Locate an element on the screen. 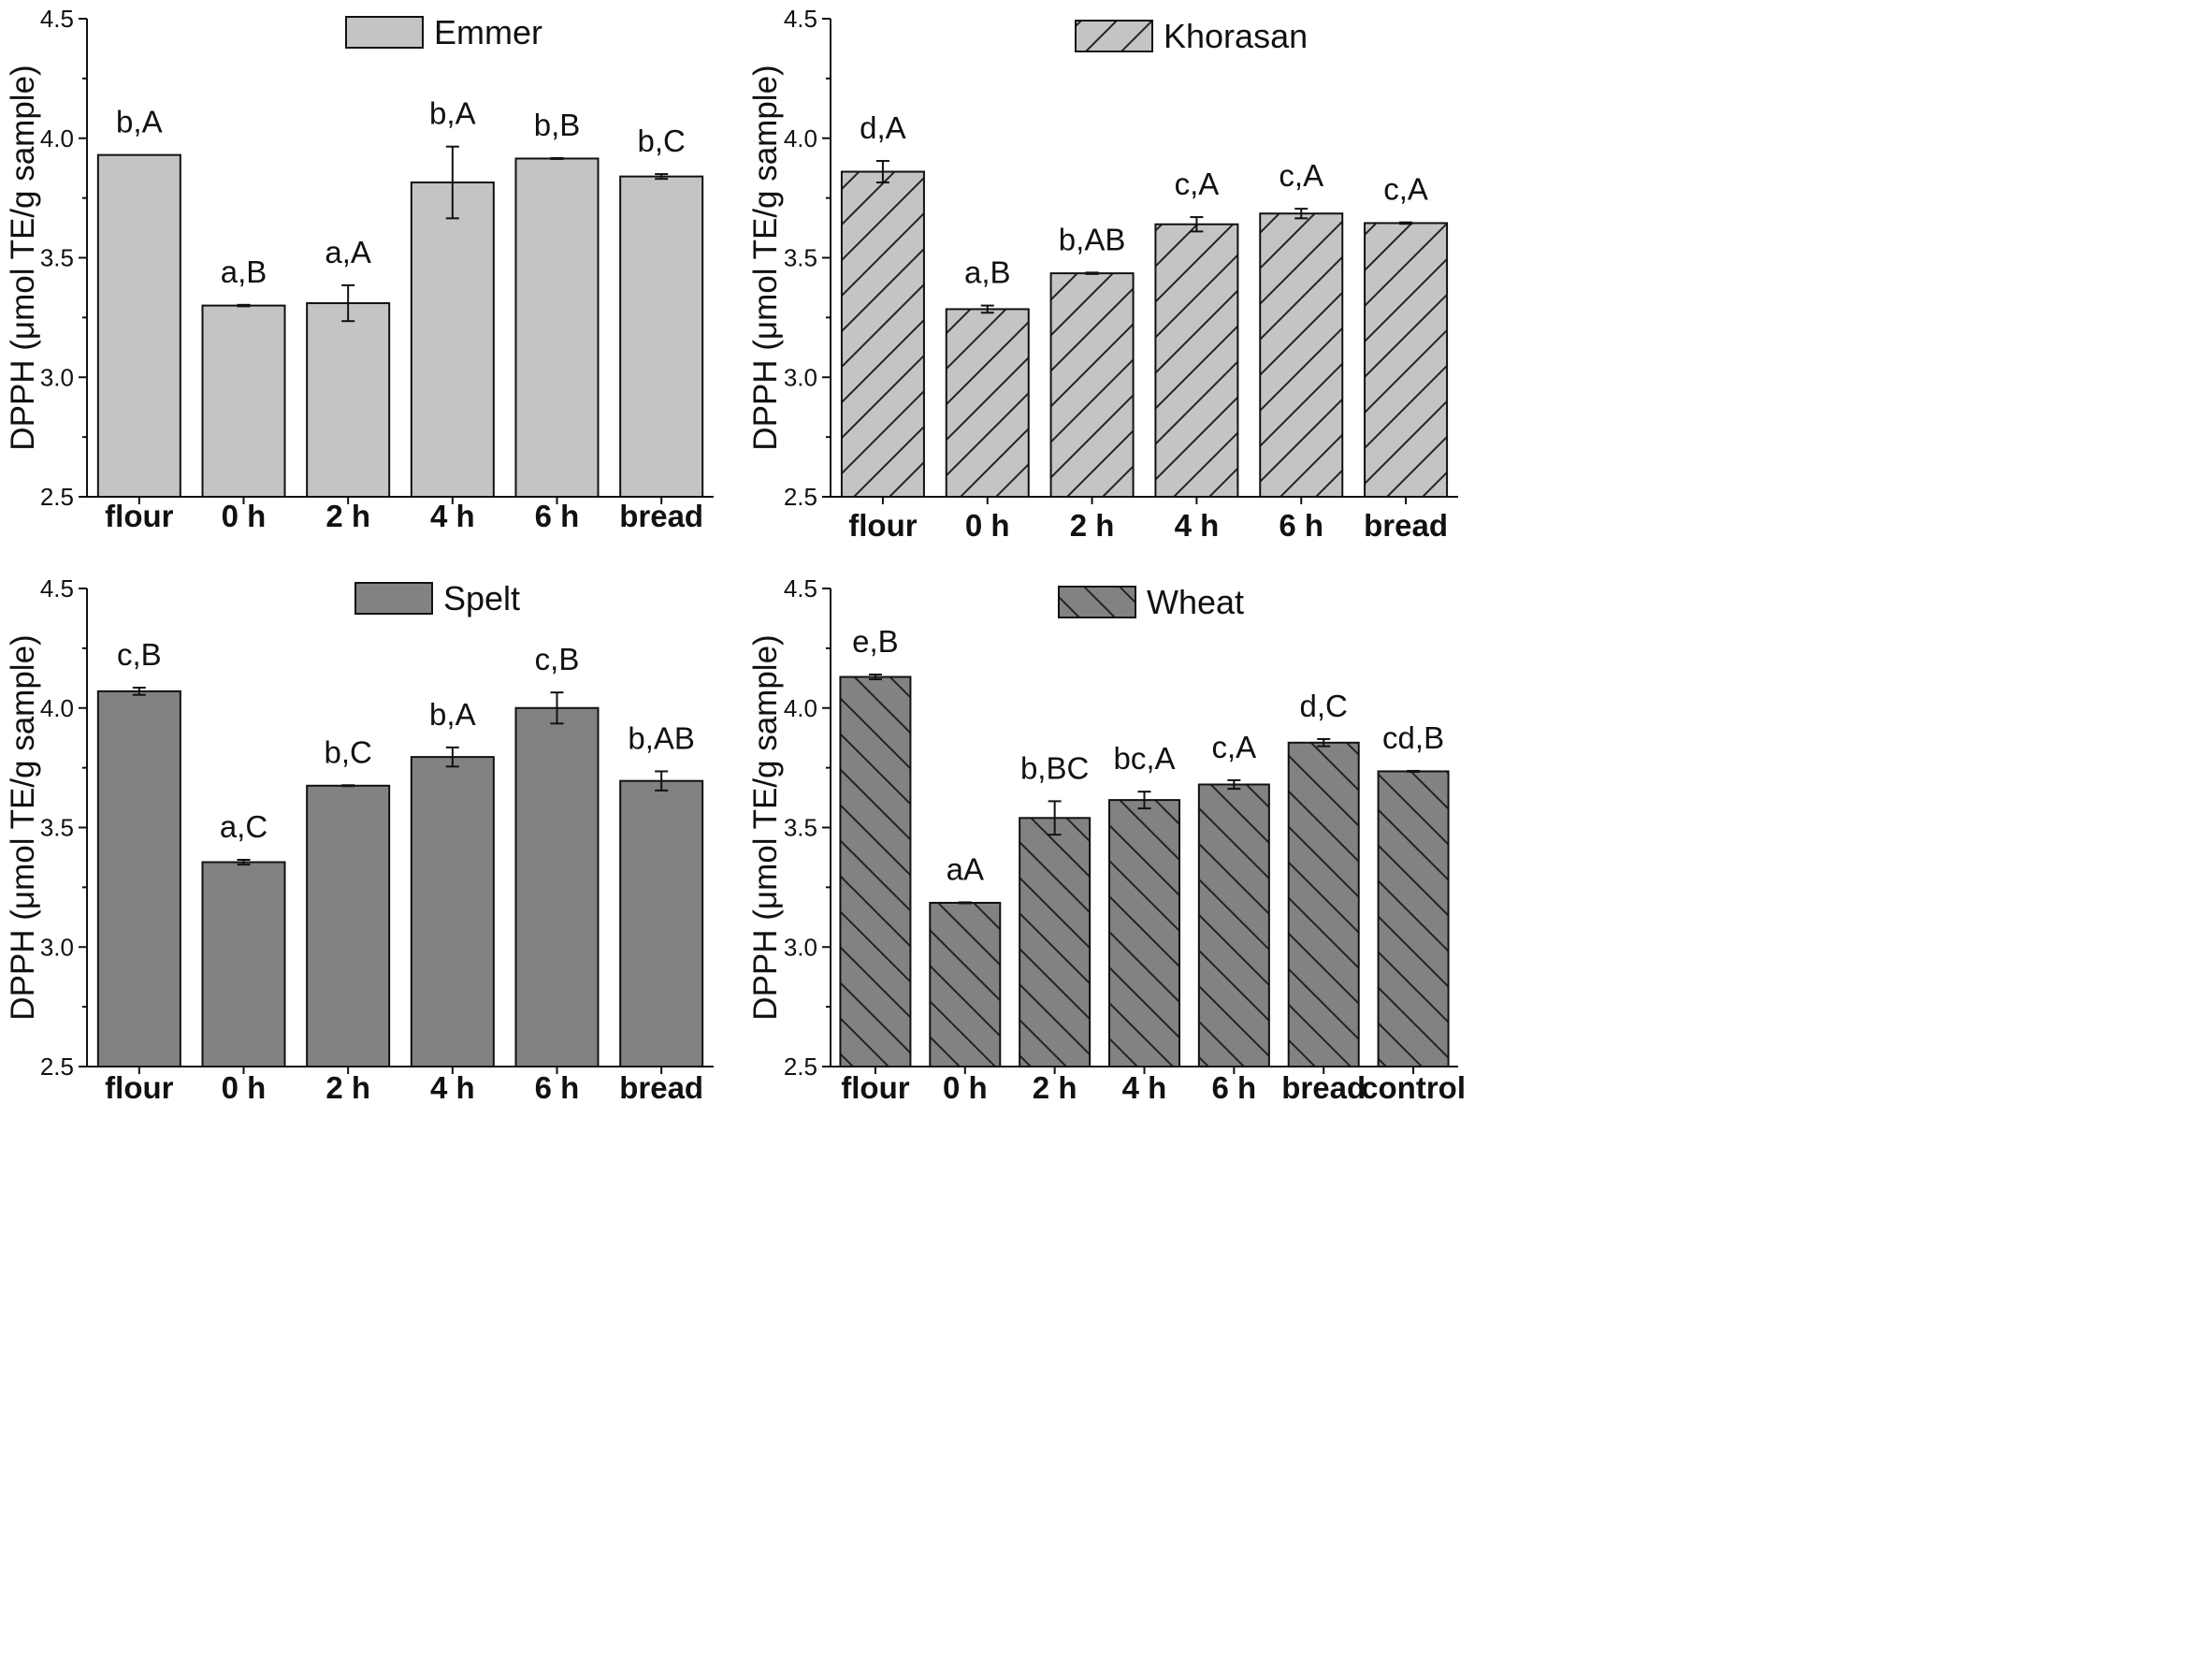 This screenshot has height=1670, width=2212. bar-label: d,C is located at coordinates (1324, 706).